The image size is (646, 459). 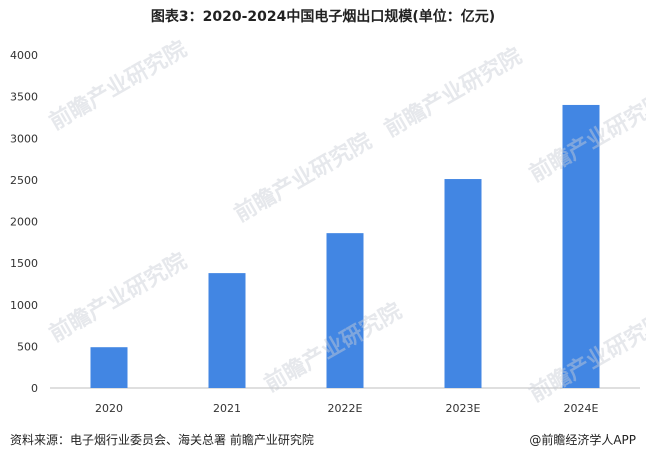 I want to click on bar-2023E, so click(x=463, y=283).